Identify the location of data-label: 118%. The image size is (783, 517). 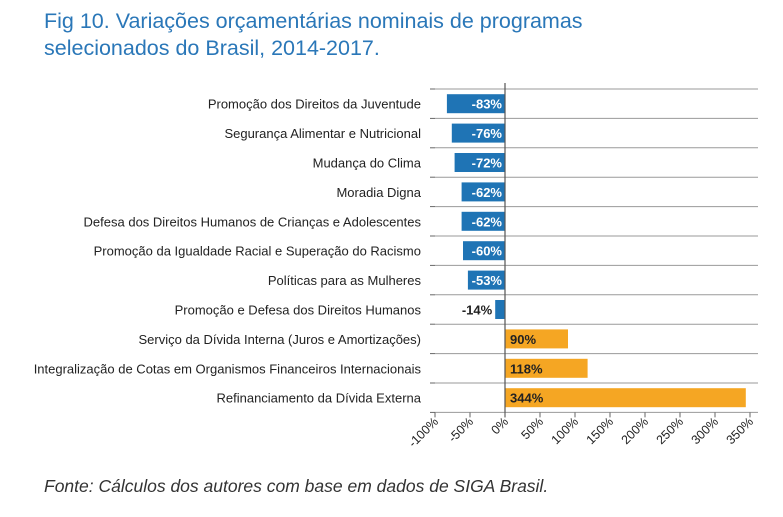
(526, 368).